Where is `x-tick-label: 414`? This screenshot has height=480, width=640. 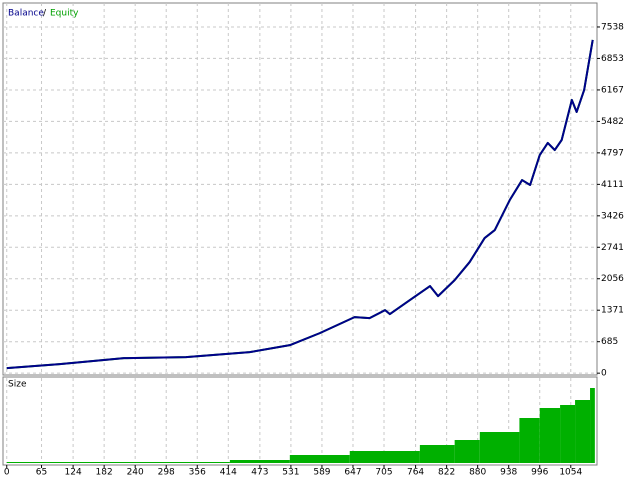 x-tick-label: 414 is located at coordinates (228, 473).